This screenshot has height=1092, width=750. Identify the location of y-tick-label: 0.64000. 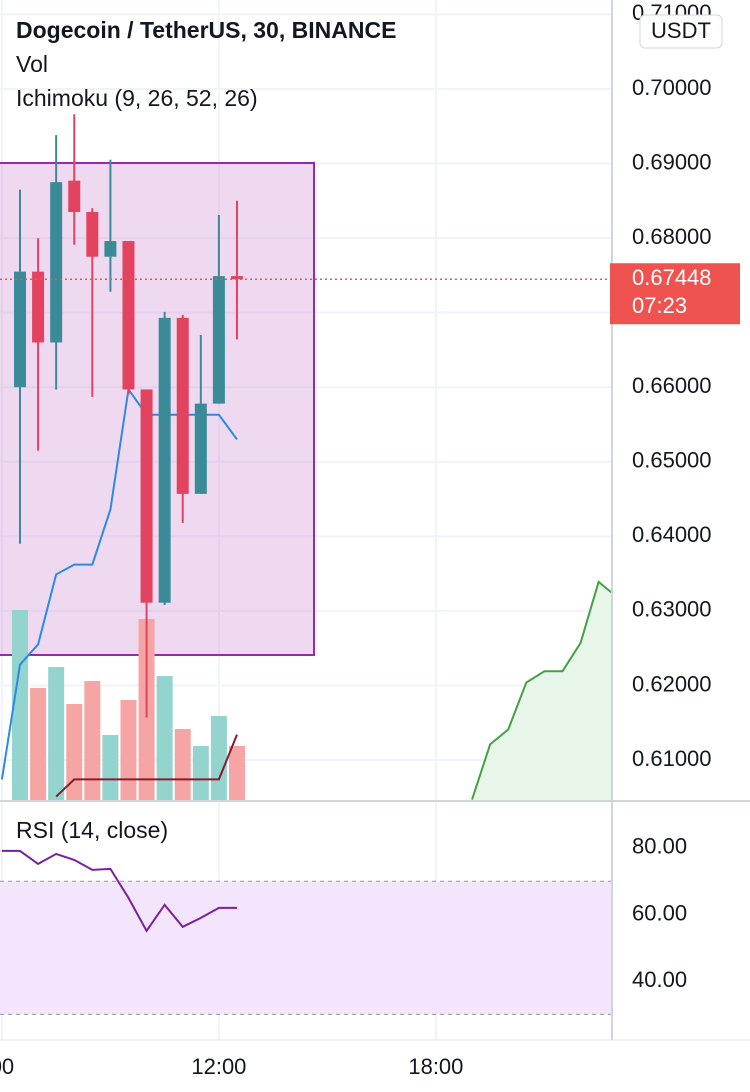
(672, 534).